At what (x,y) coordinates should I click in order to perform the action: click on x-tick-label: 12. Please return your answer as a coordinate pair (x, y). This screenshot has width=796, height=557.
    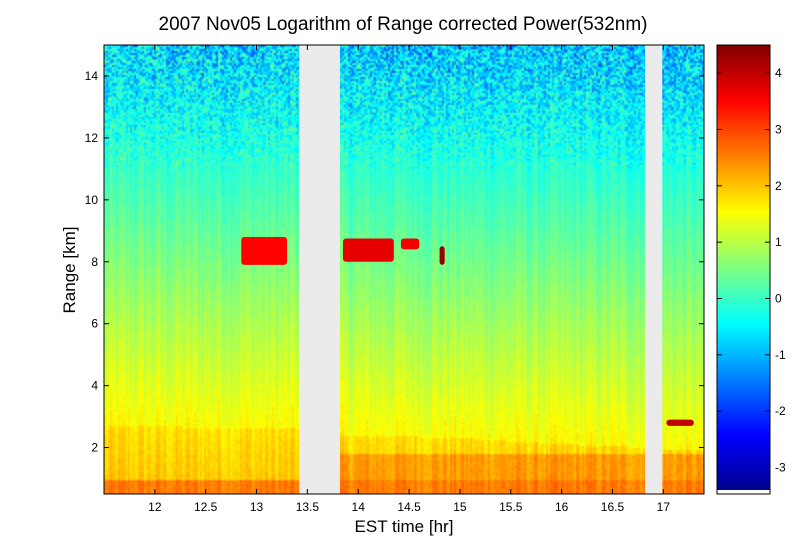
    Looking at the image, I should click on (155, 507).